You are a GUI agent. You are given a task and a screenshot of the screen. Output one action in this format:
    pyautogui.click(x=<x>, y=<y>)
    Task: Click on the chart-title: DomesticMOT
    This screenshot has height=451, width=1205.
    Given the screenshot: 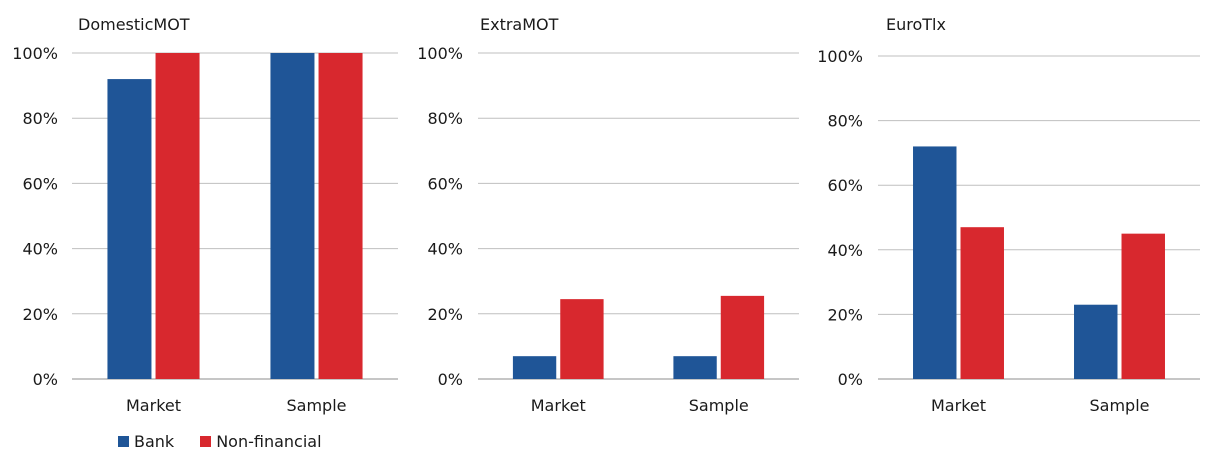 What is the action you would take?
    pyautogui.click(x=134, y=24)
    